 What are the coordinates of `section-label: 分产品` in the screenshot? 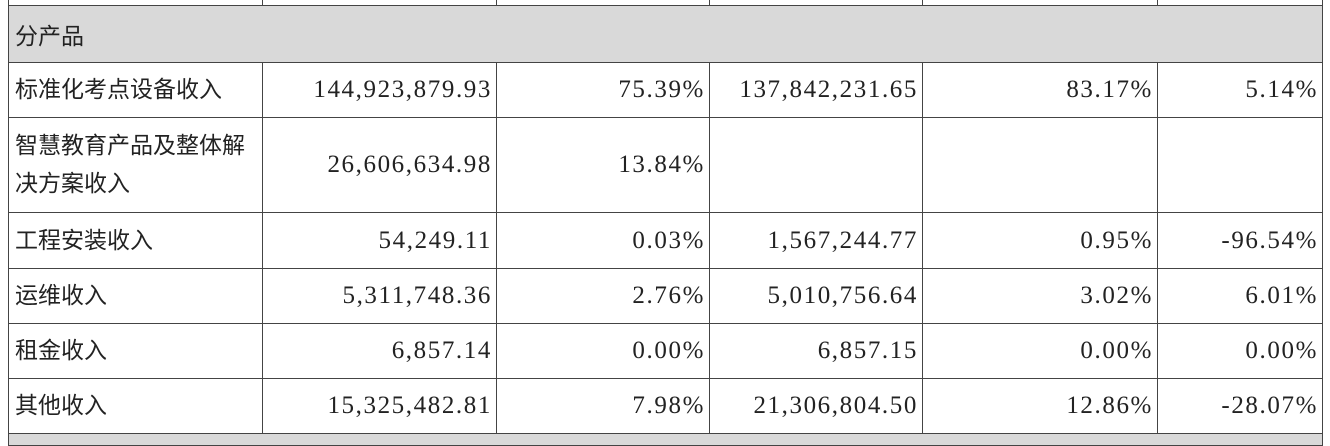 It's located at (665, 34).